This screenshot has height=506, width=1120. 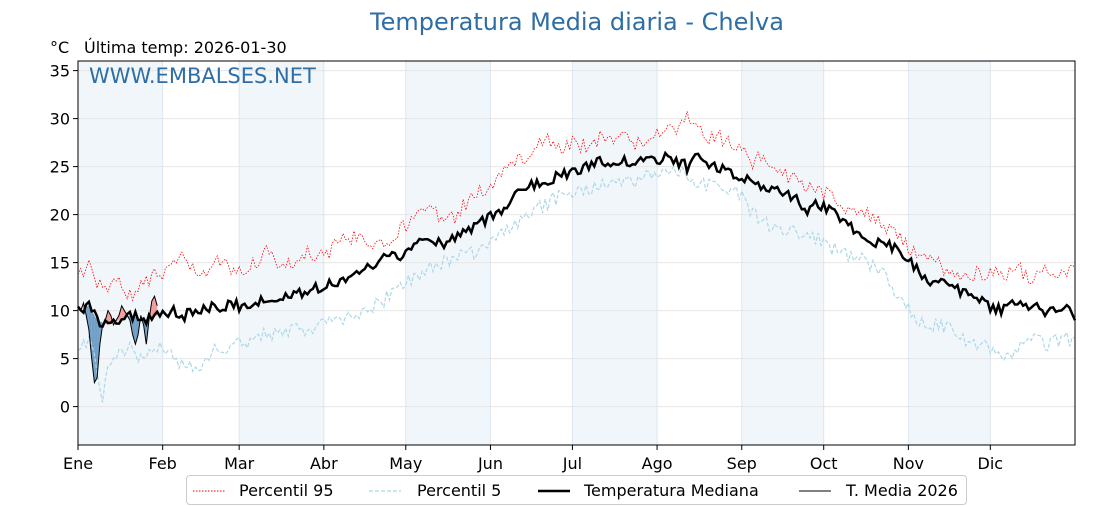 I want to click on x-tick-label: Oct, so click(x=824, y=463).